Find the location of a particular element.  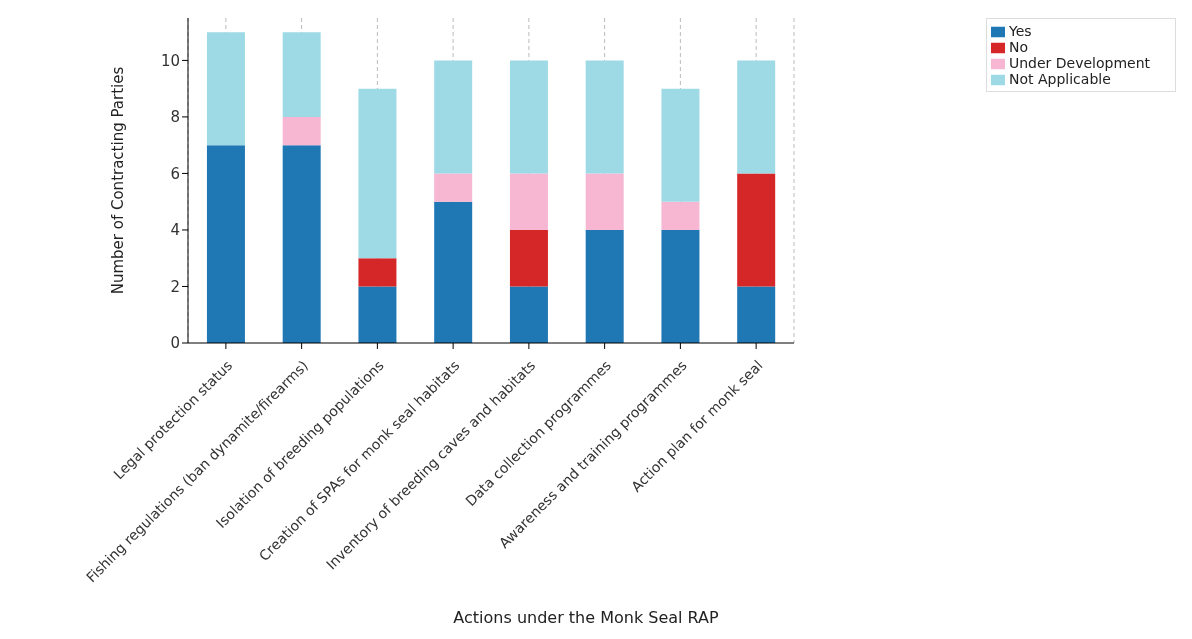

legend-label: Yes is located at coordinates (1020, 31).